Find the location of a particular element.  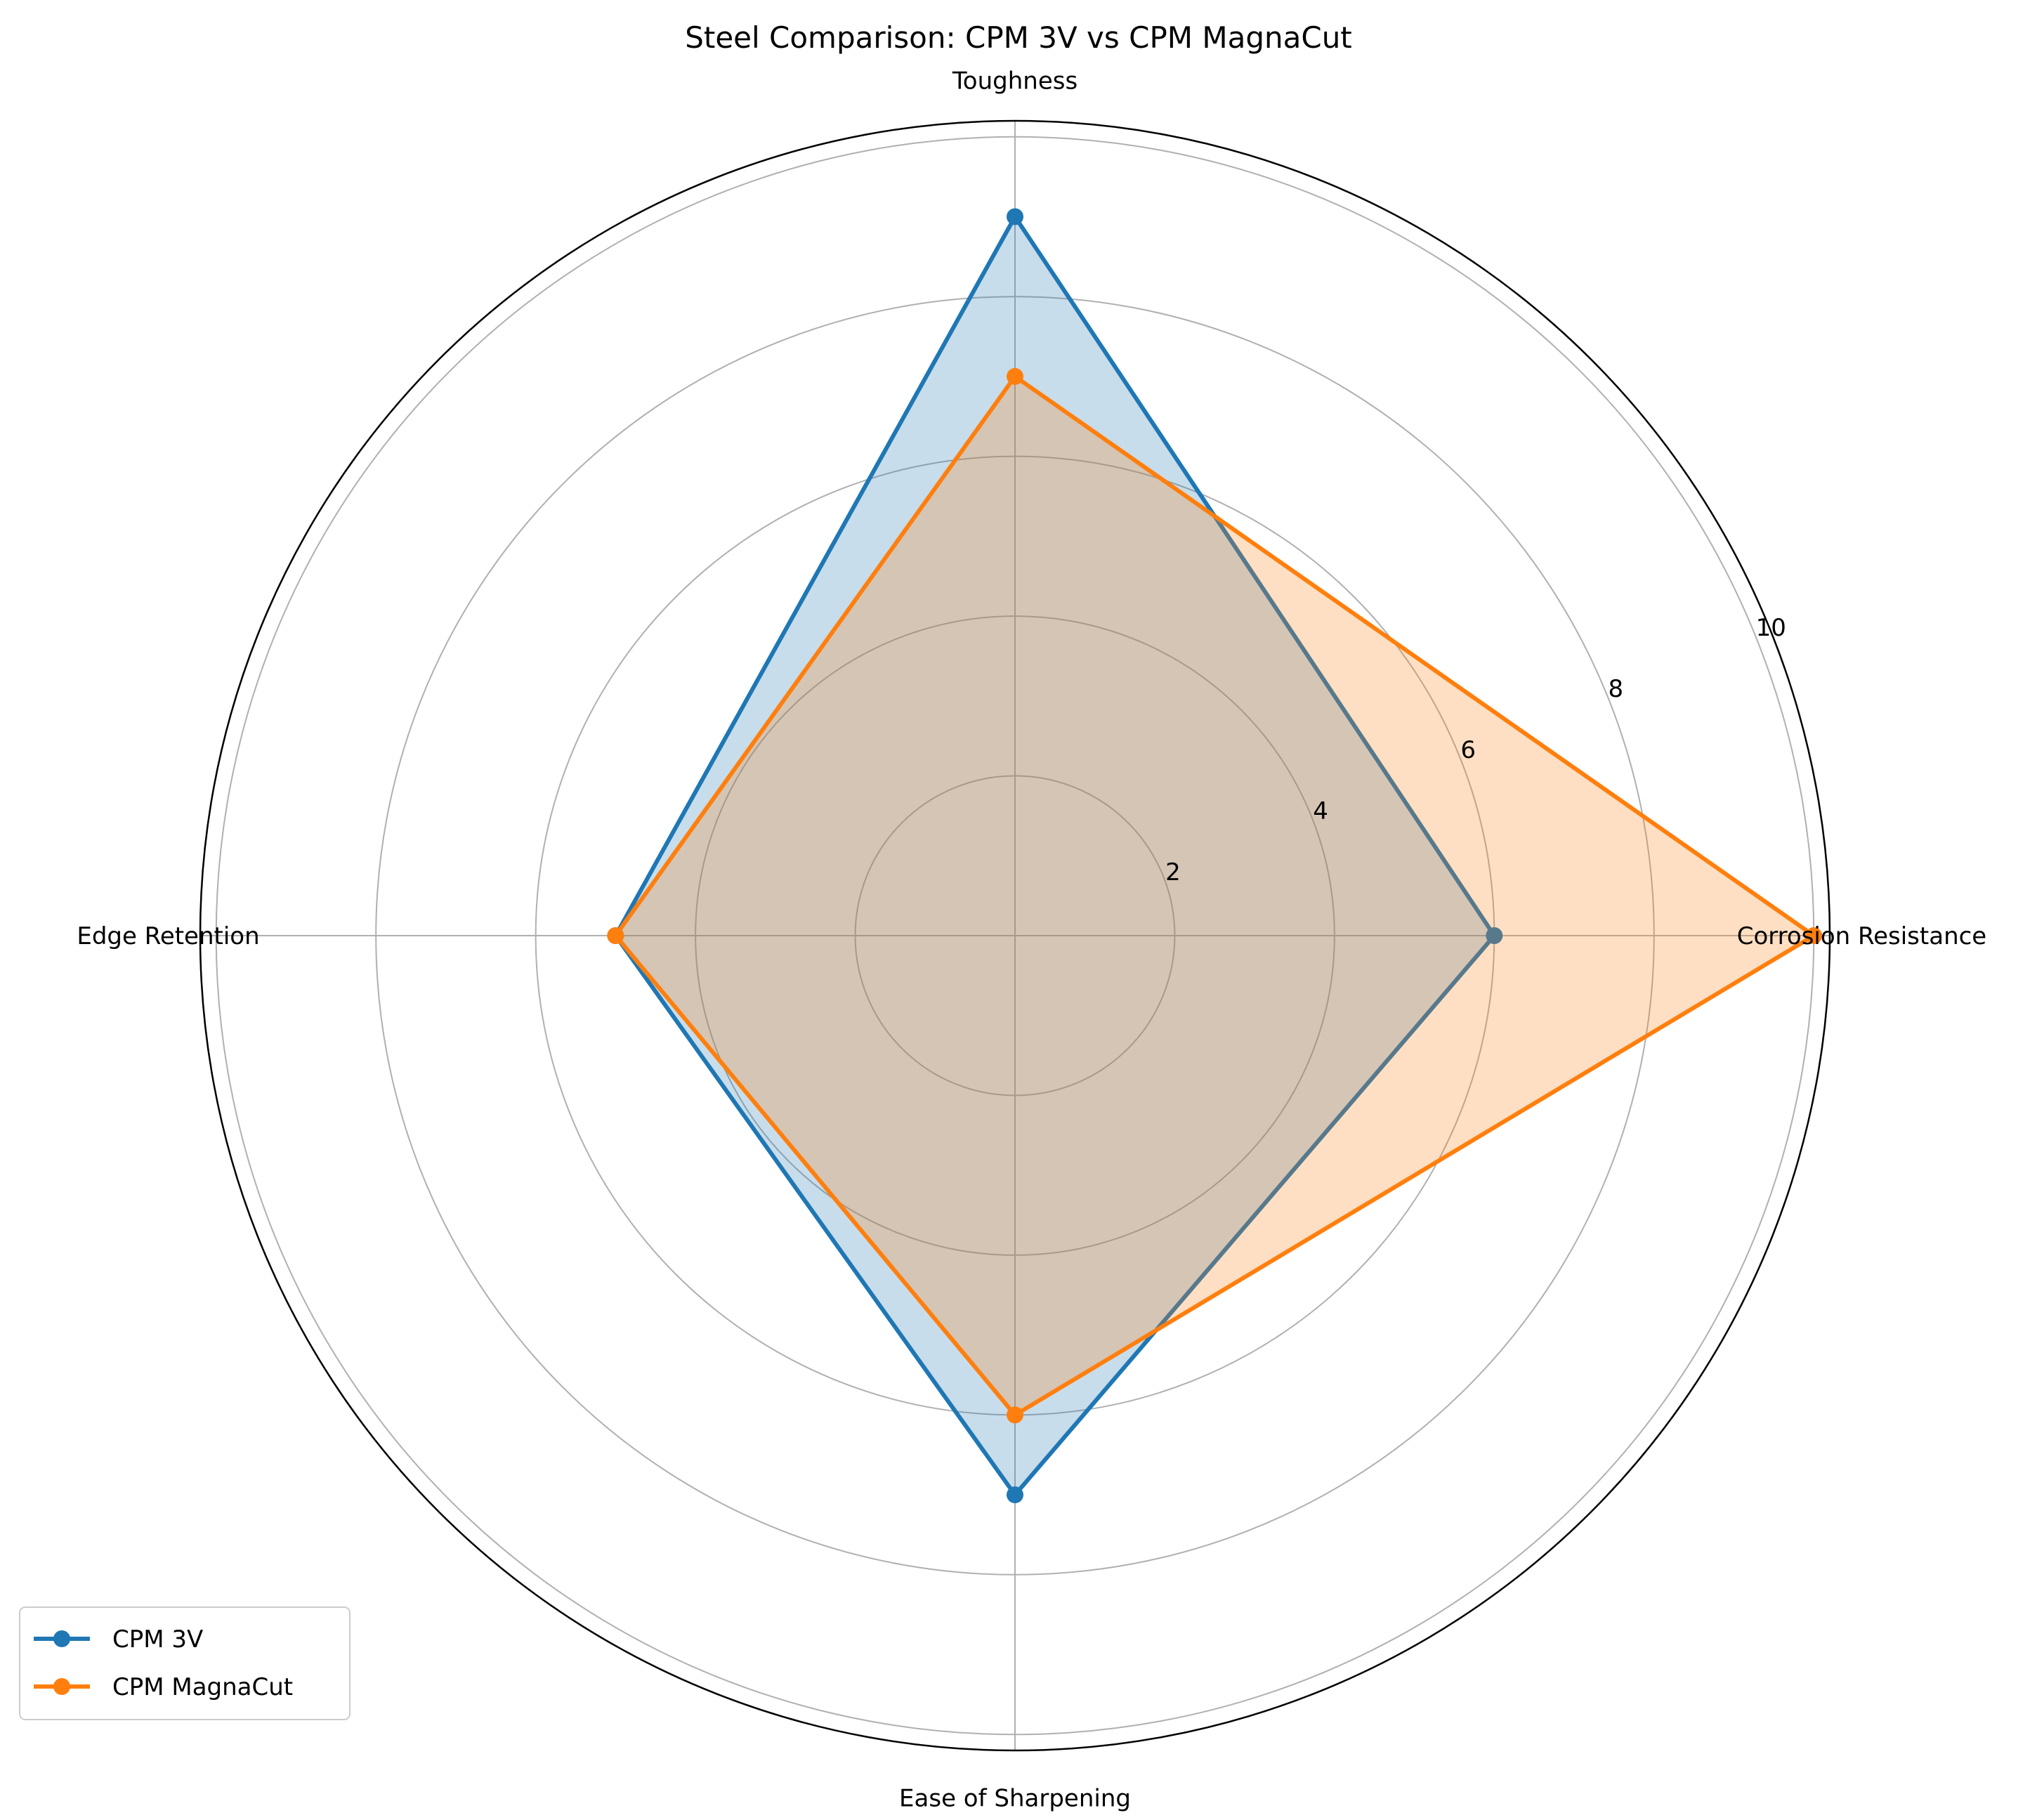

chart-title: Steel Comparison: CPM 3V vs CPM MagnaCut is located at coordinates (1018, 37).